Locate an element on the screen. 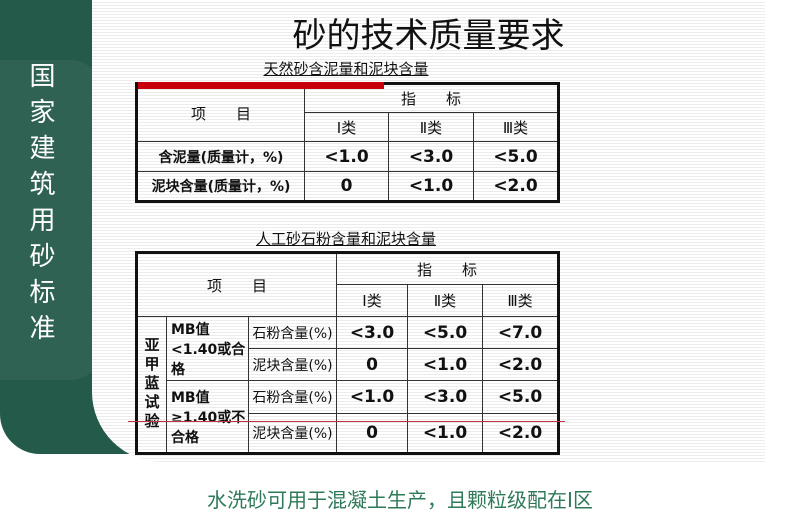  table-row: 亚甲蓝试验 MB值<1.40或合格 石粉含量(%) <3.0 <5.0 <7.0 is located at coordinates (347, 385).